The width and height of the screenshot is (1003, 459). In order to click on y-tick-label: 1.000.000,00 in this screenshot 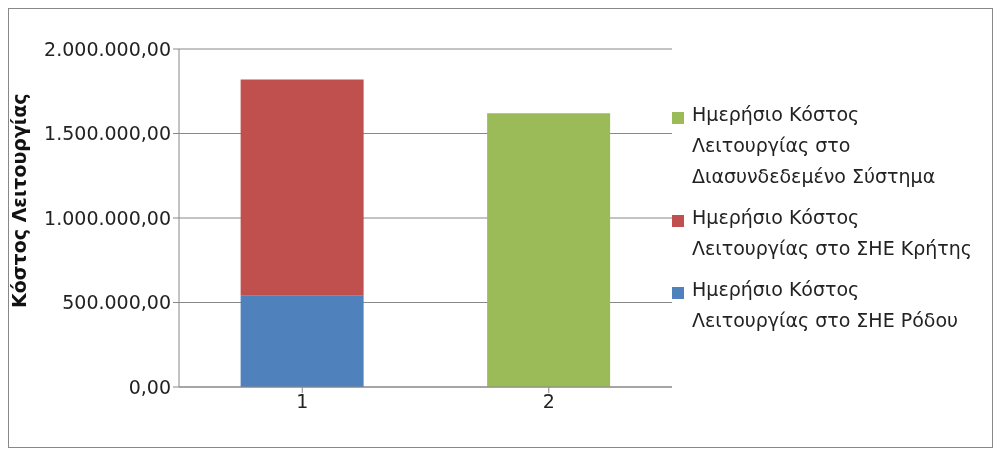, I will do `click(107, 217)`.